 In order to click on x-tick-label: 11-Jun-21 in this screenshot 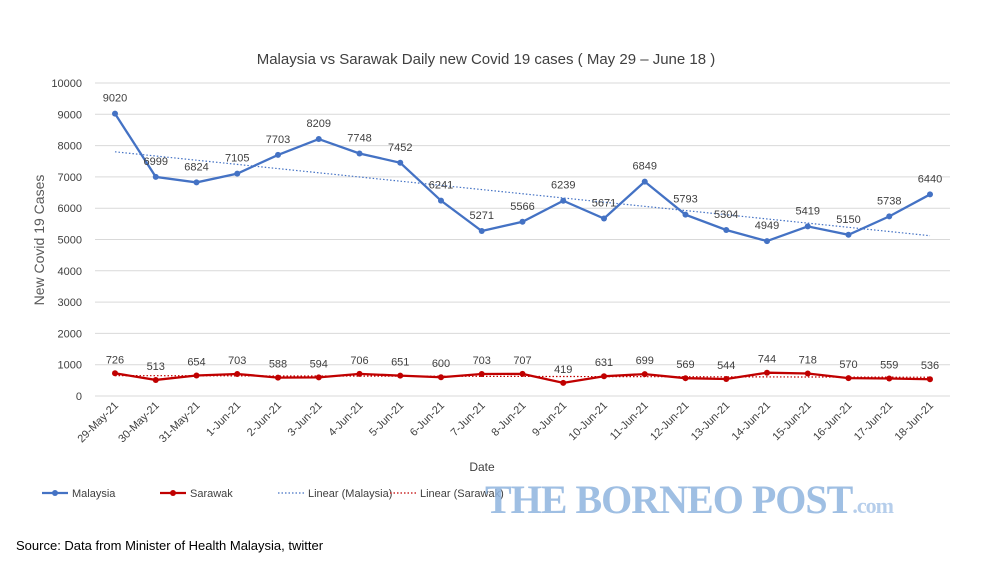, I will do `click(629, 421)`.